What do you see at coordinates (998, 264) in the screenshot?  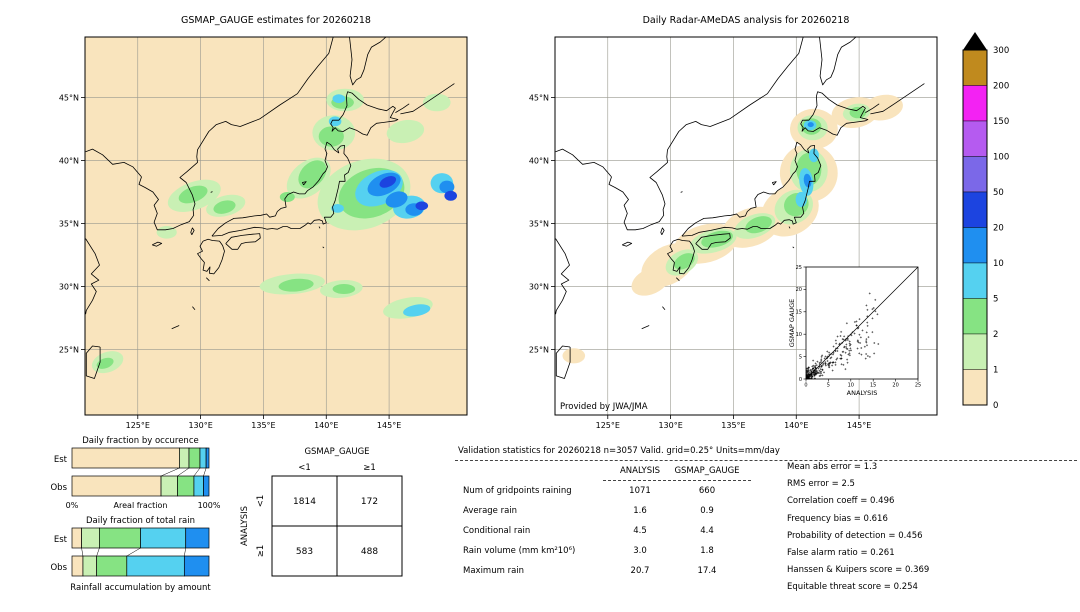 I see `colorbar-tick-label: 10` at bounding box center [998, 264].